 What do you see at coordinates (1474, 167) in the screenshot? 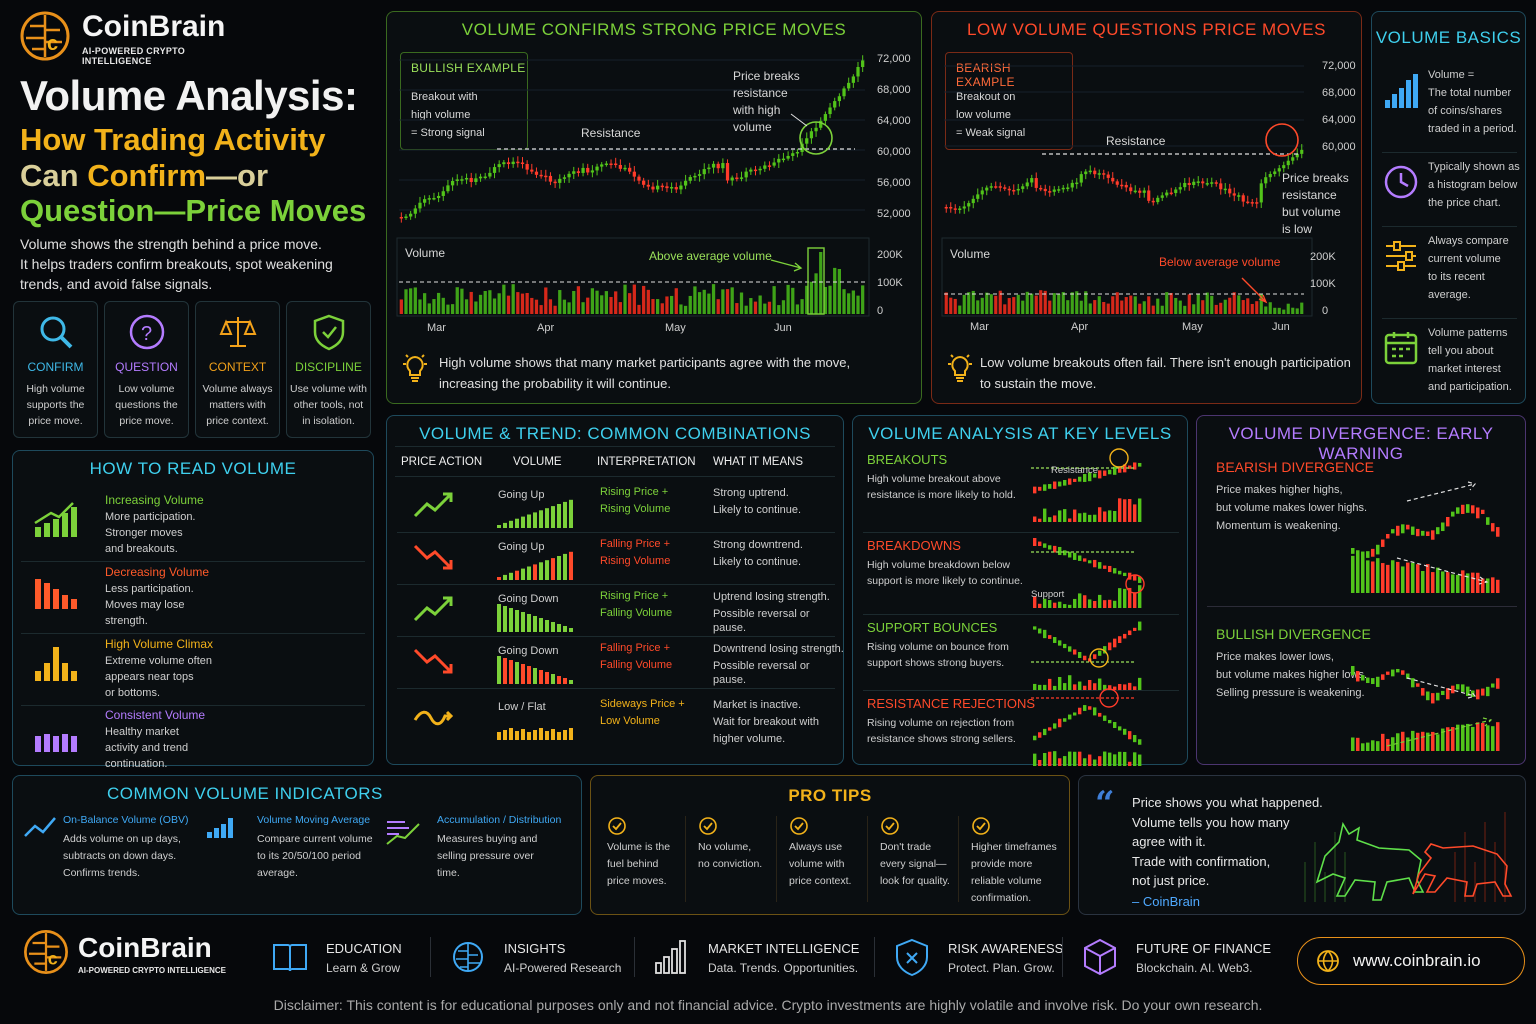
I see `basics-text: Typically shown as` at bounding box center [1474, 167].